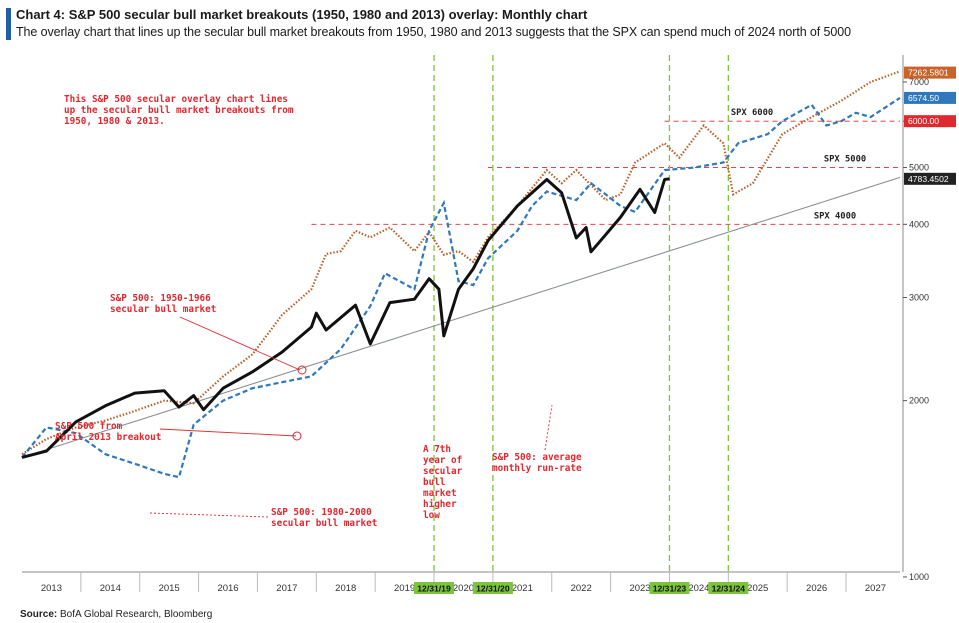 The image size is (959, 623). What do you see at coordinates (163, 304) in the screenshot?
I see `annotation-1950-series: S&P 500: 1950-1966 secular bull market` at bounding box center [163, 304].